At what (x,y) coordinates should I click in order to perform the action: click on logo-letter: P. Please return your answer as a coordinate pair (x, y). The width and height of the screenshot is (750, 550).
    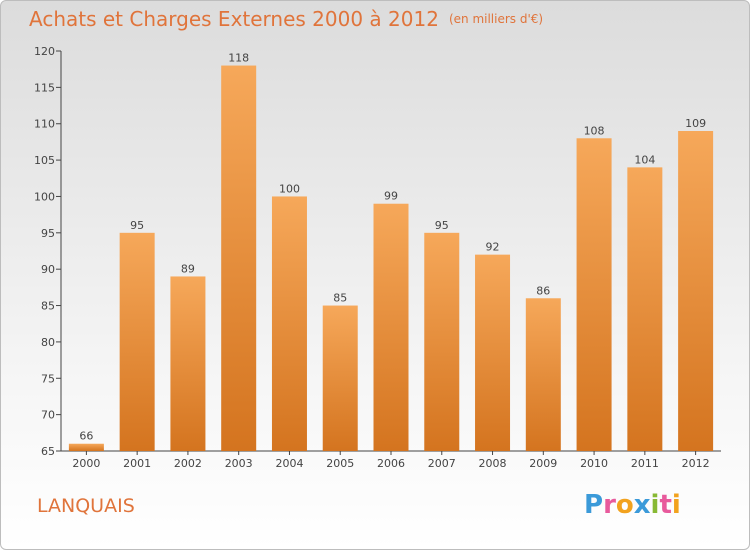
    Looking at the image, I should click on (594, 505).